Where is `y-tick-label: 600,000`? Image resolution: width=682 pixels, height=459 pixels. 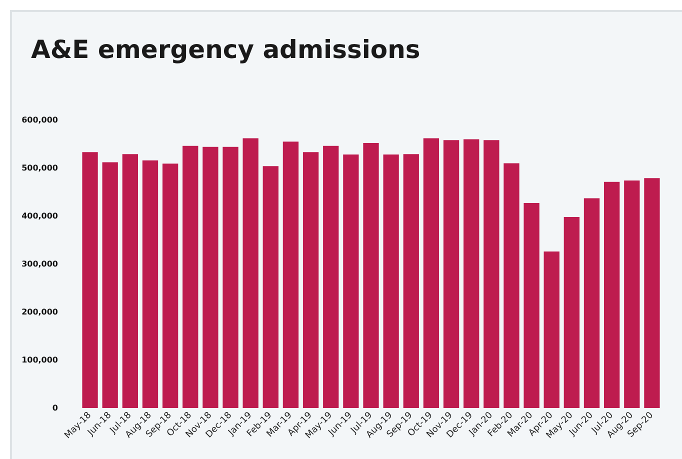 y-tick-label: 600,000 is located at coordinates (40, 120).